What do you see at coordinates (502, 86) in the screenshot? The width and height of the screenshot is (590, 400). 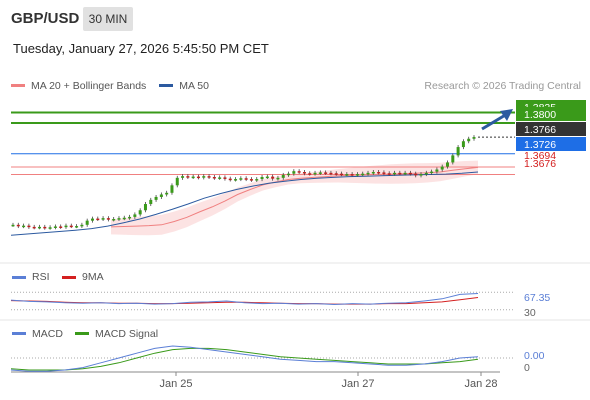 I see `credit-text: Research © 2026 Trading Central` at bounding box center [502, 86].